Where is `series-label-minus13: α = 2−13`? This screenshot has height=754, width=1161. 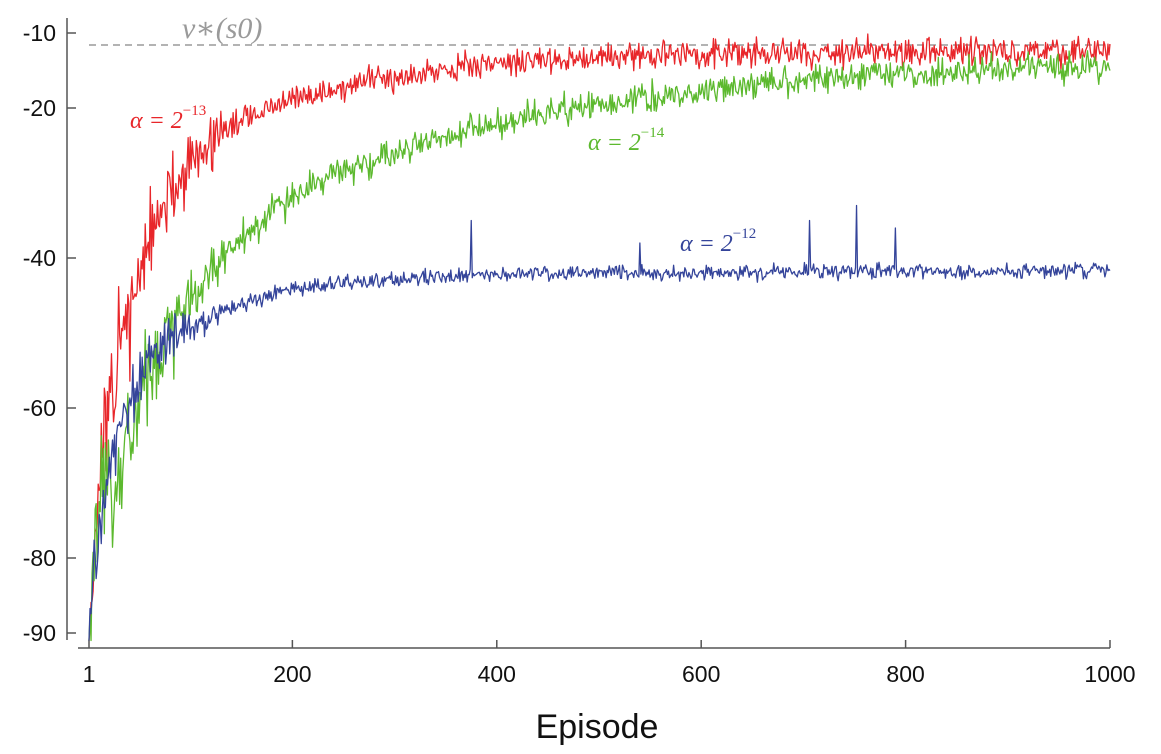 series-label-minus13: α = 2−13 is located at coordinates (168, 118).